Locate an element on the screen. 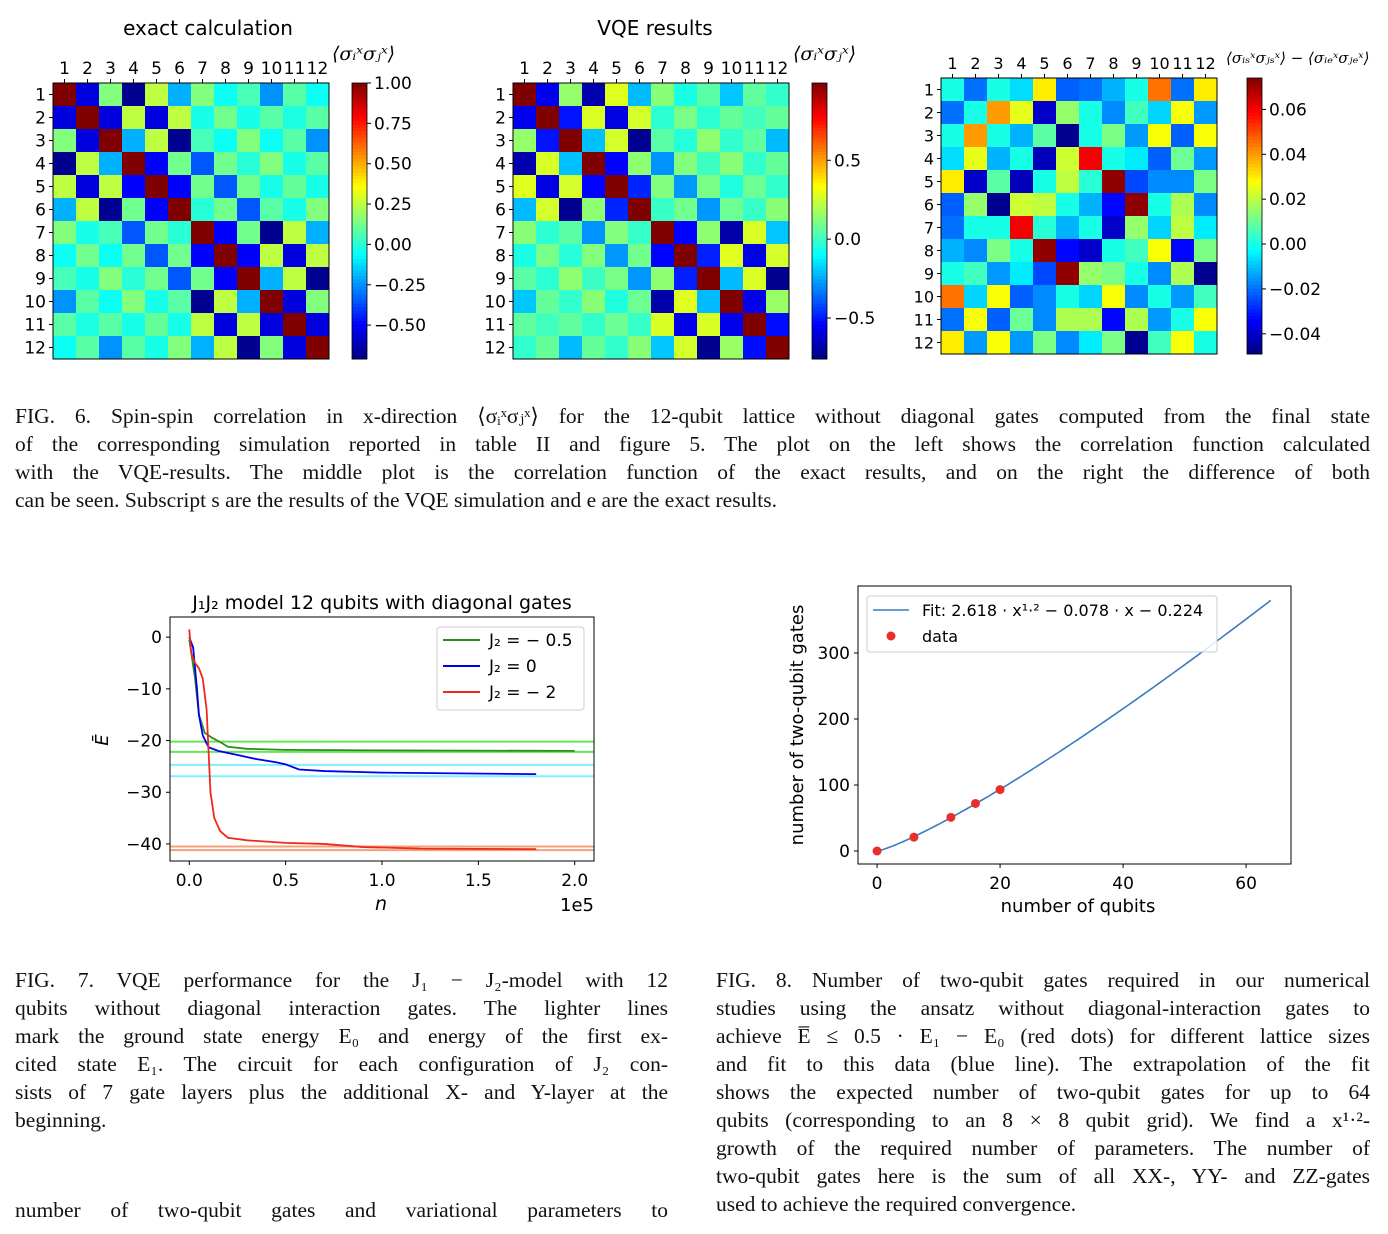 This screenshot has width=1388, height=1234. y-tick-label: 0 is located at coordinates (156, 638).